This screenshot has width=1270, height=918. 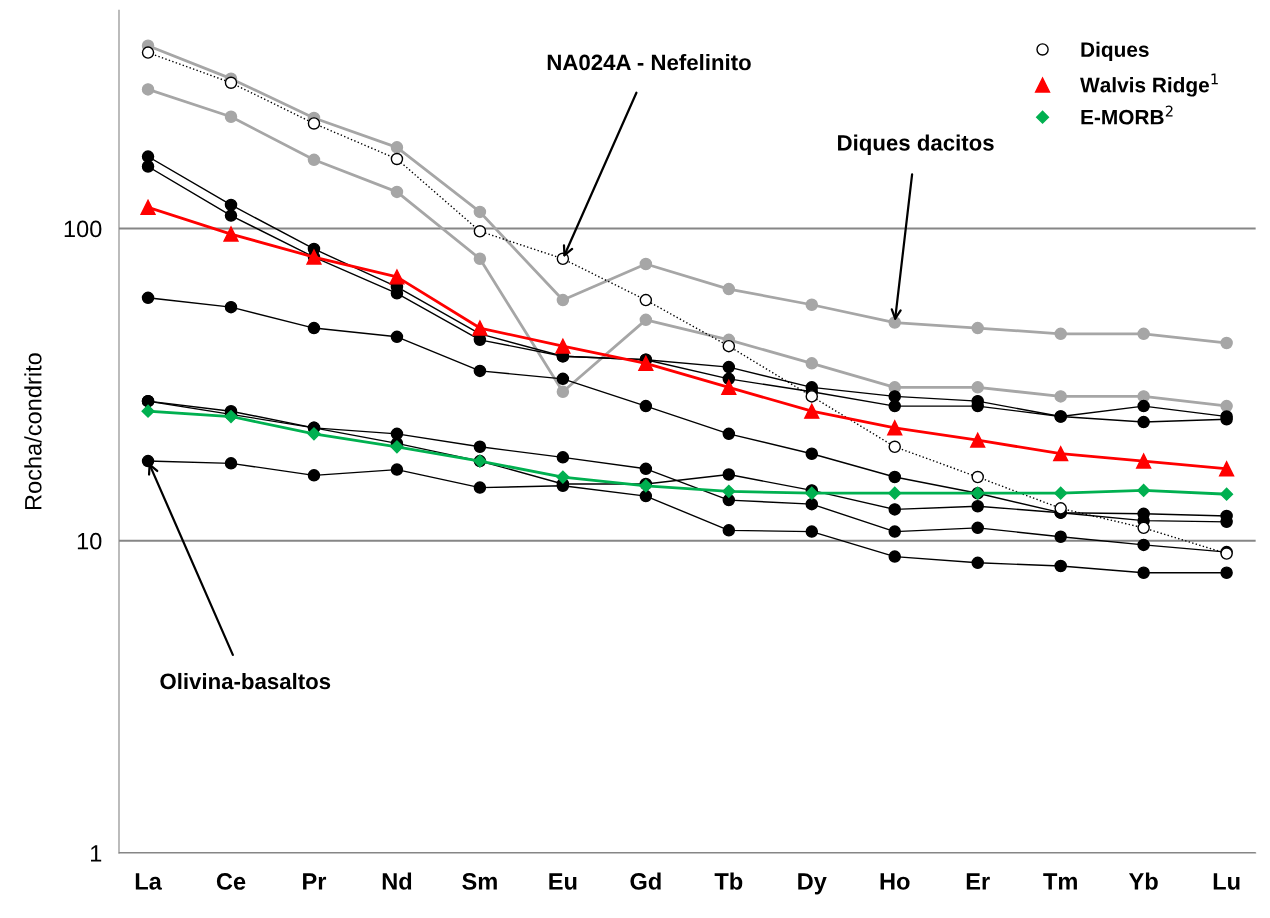 I want to click on legend-label: Diques, so click(x=1115, y=51).